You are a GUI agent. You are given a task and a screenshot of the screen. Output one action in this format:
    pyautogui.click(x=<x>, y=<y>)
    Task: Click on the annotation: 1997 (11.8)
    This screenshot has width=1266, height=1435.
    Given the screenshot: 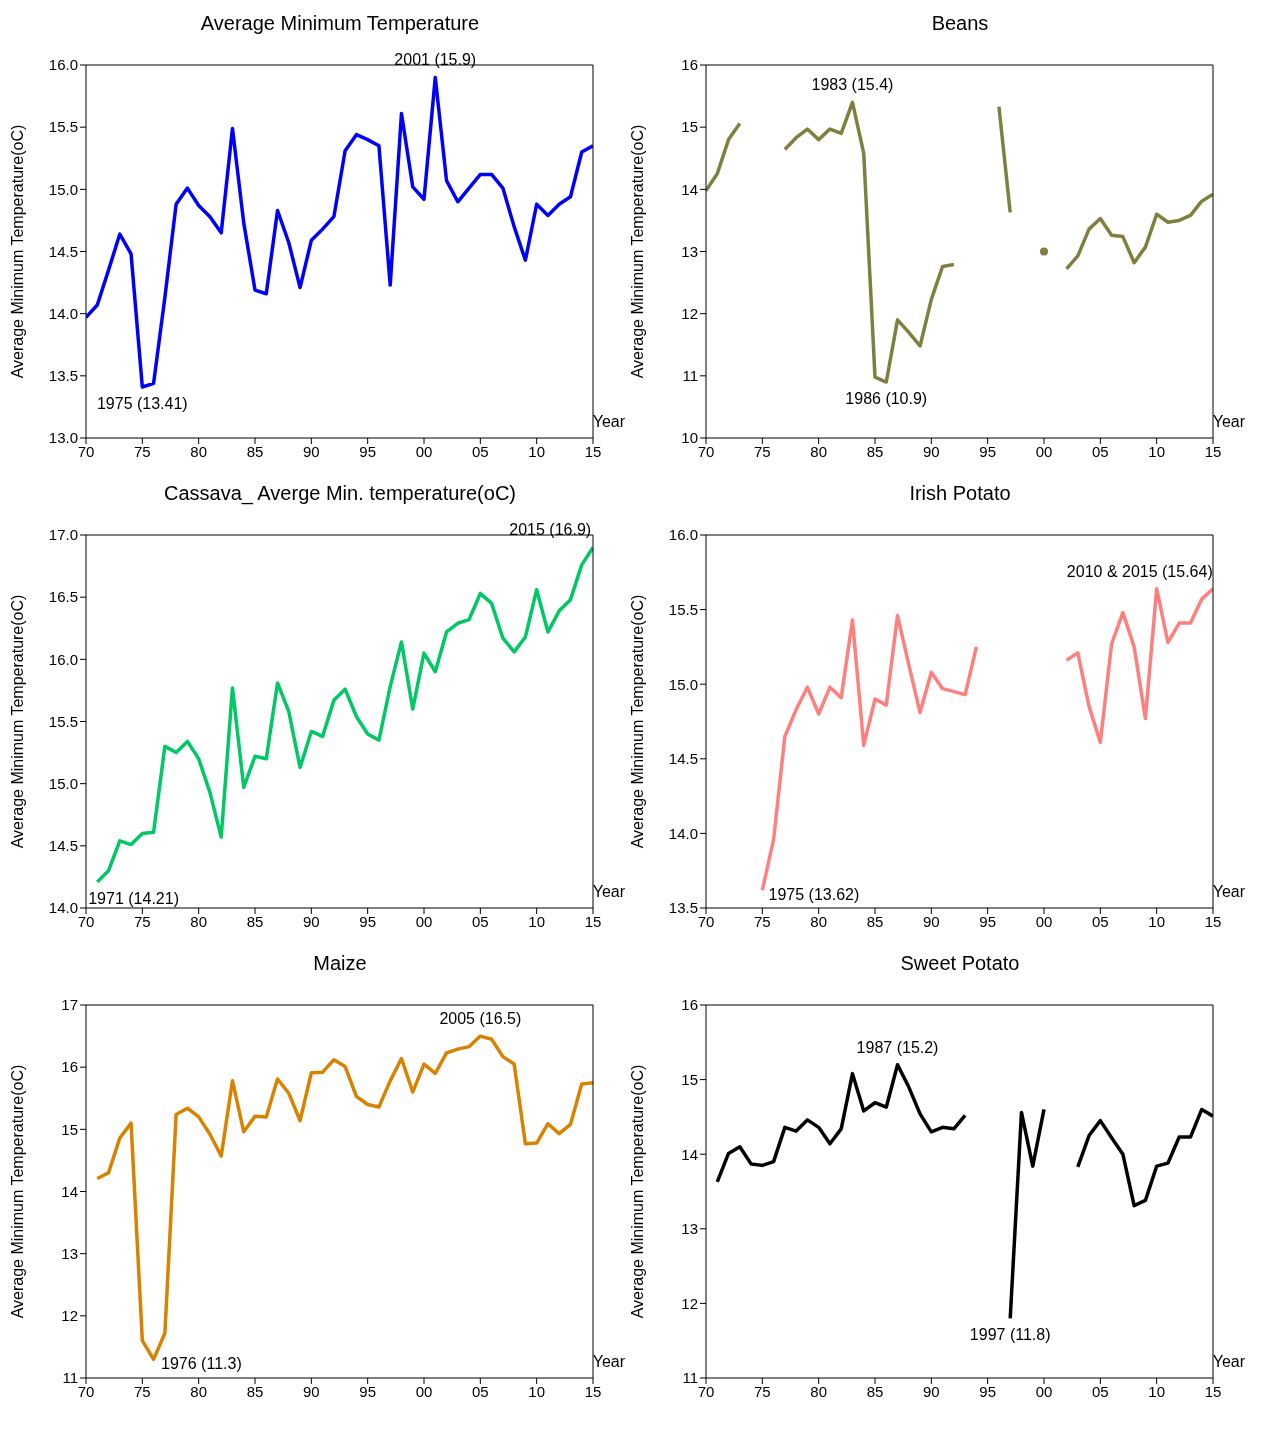 What is the action you would take?
    pyautogui.click(x=1010, y=1335)
    